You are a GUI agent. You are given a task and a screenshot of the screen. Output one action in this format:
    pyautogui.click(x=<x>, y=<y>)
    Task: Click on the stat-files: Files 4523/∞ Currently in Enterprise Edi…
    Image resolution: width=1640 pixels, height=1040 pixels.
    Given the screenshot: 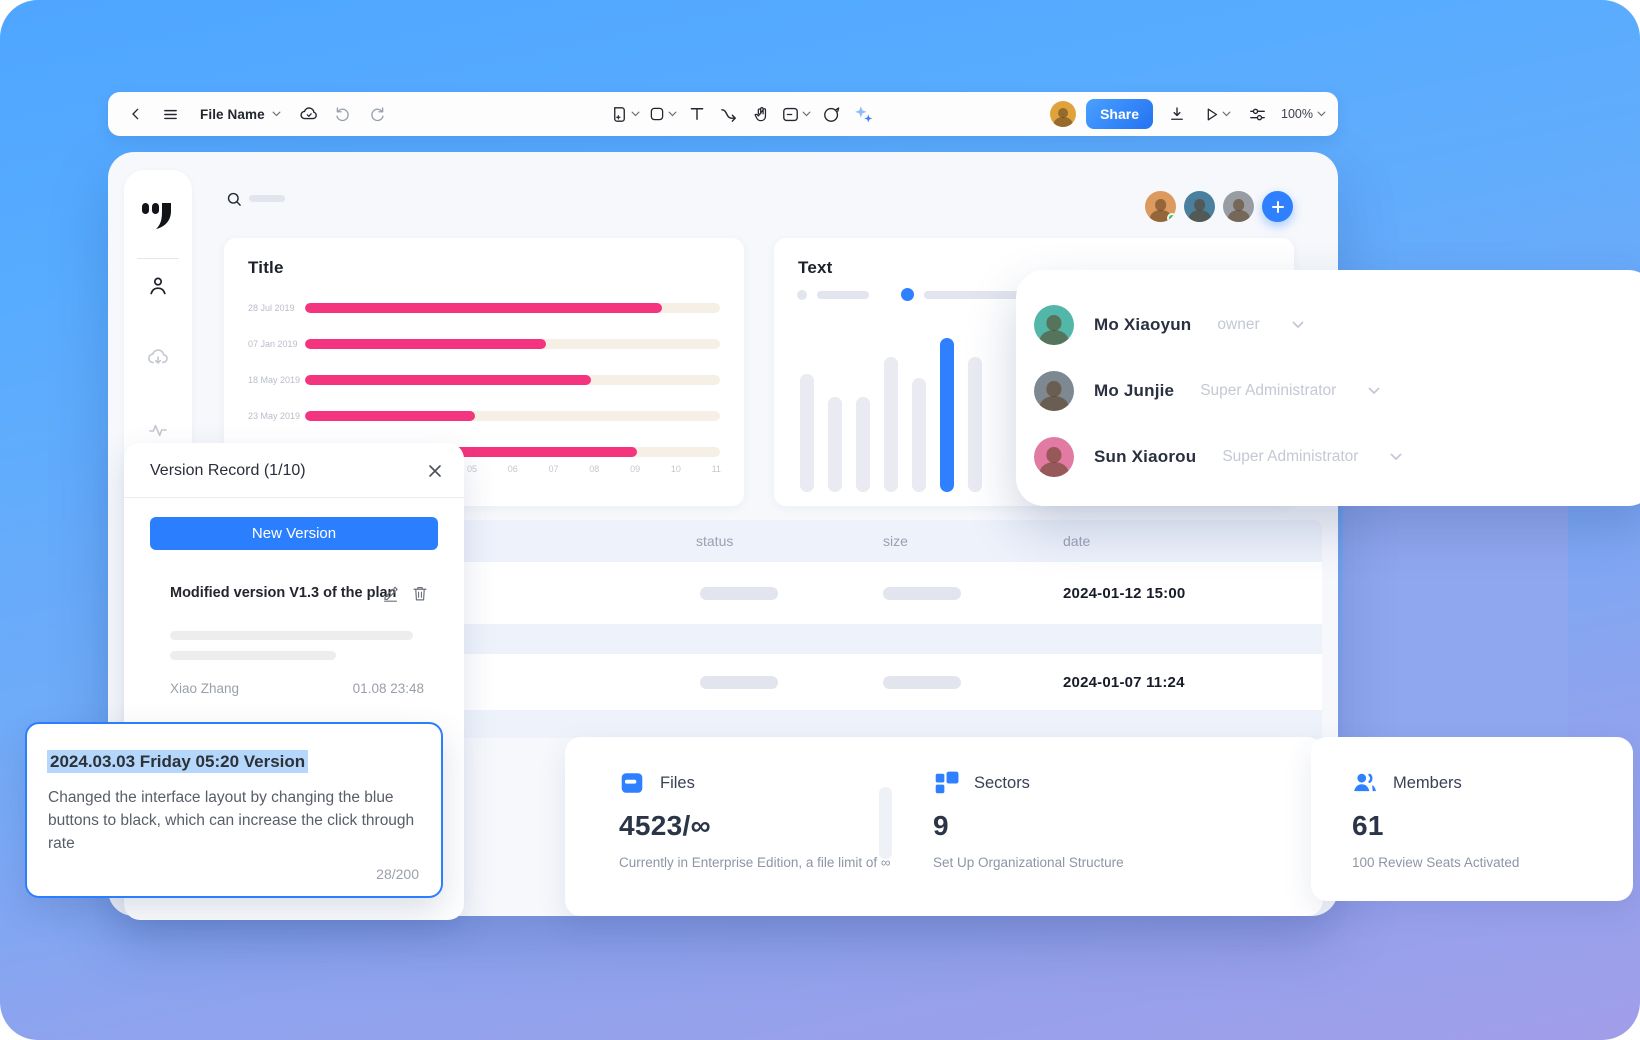 What is the action you would take?
    pyautogui.click(x=754, y=820)
    